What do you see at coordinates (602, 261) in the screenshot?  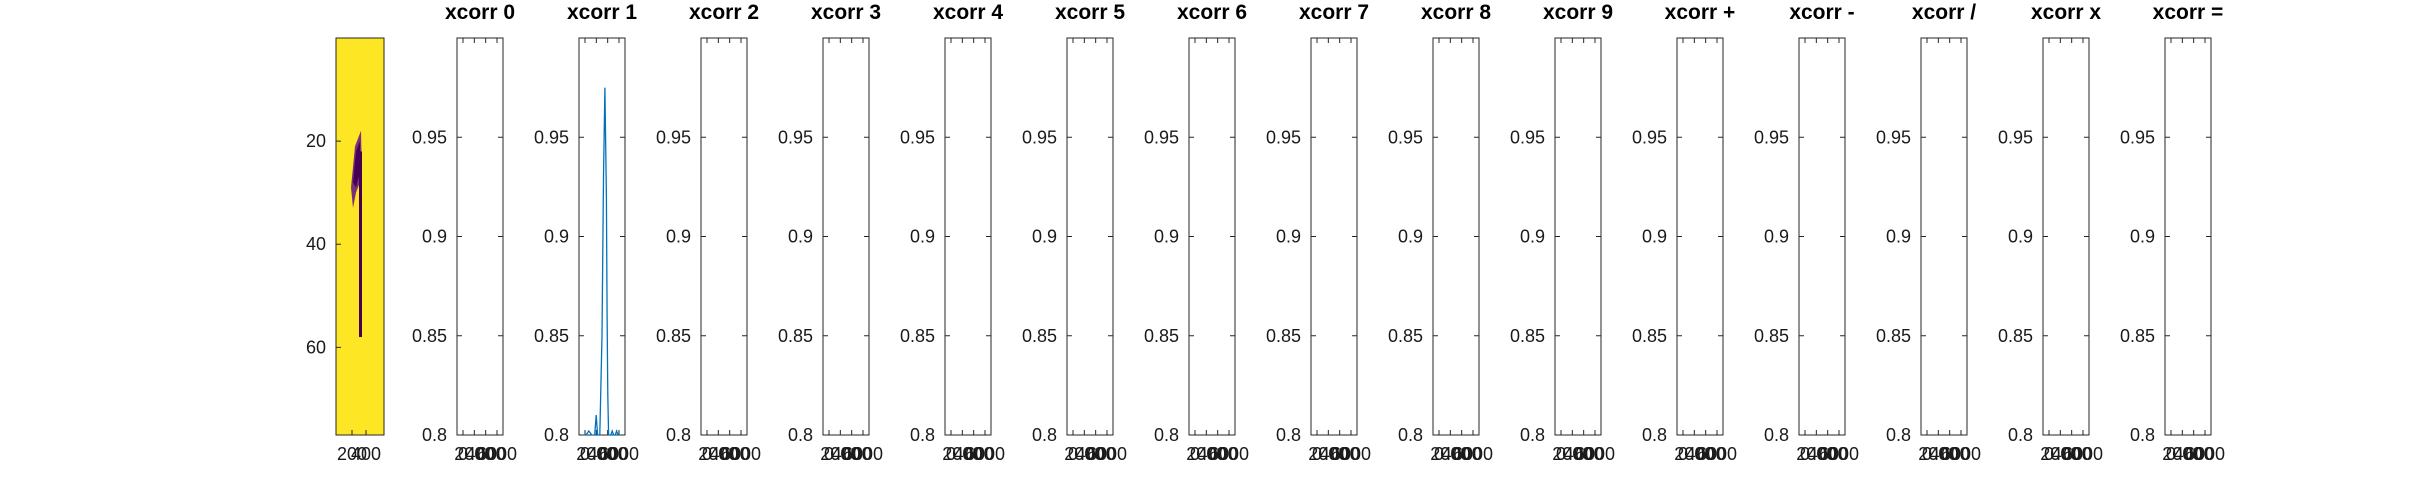 I see `series-line` at bounding box center [602, 261].